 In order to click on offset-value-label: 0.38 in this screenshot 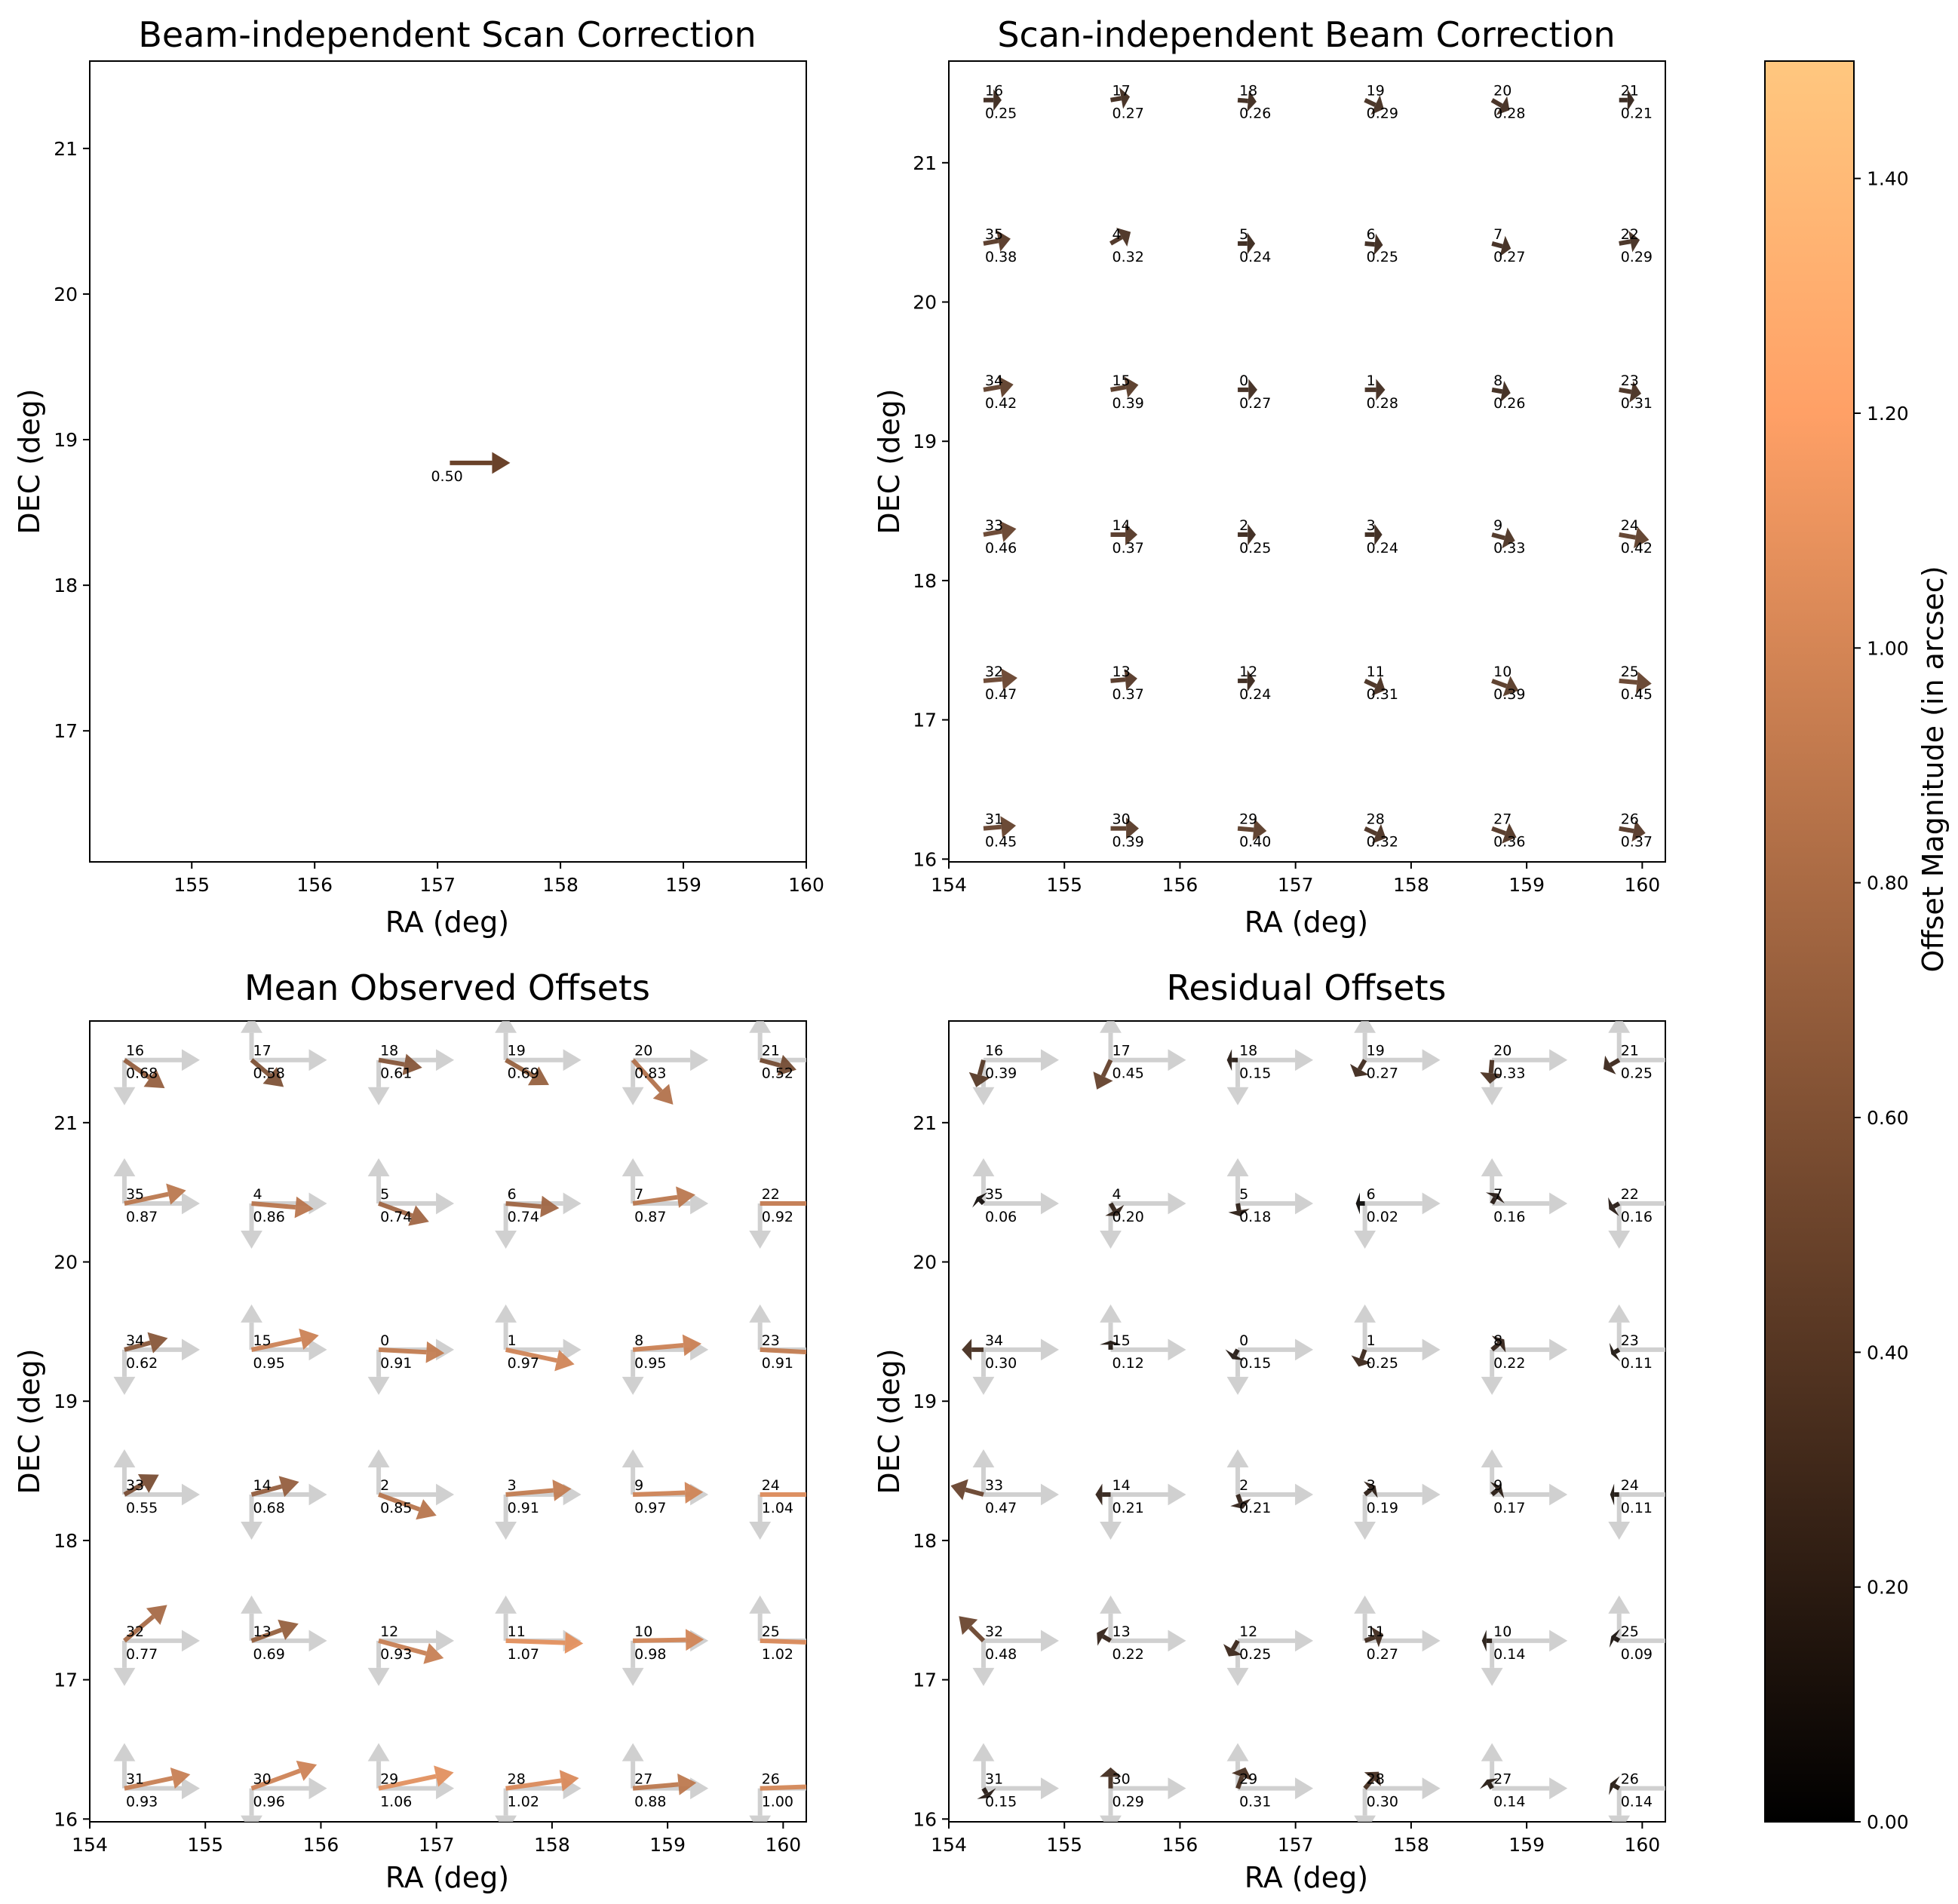, I will do `click(1001, 257)`.